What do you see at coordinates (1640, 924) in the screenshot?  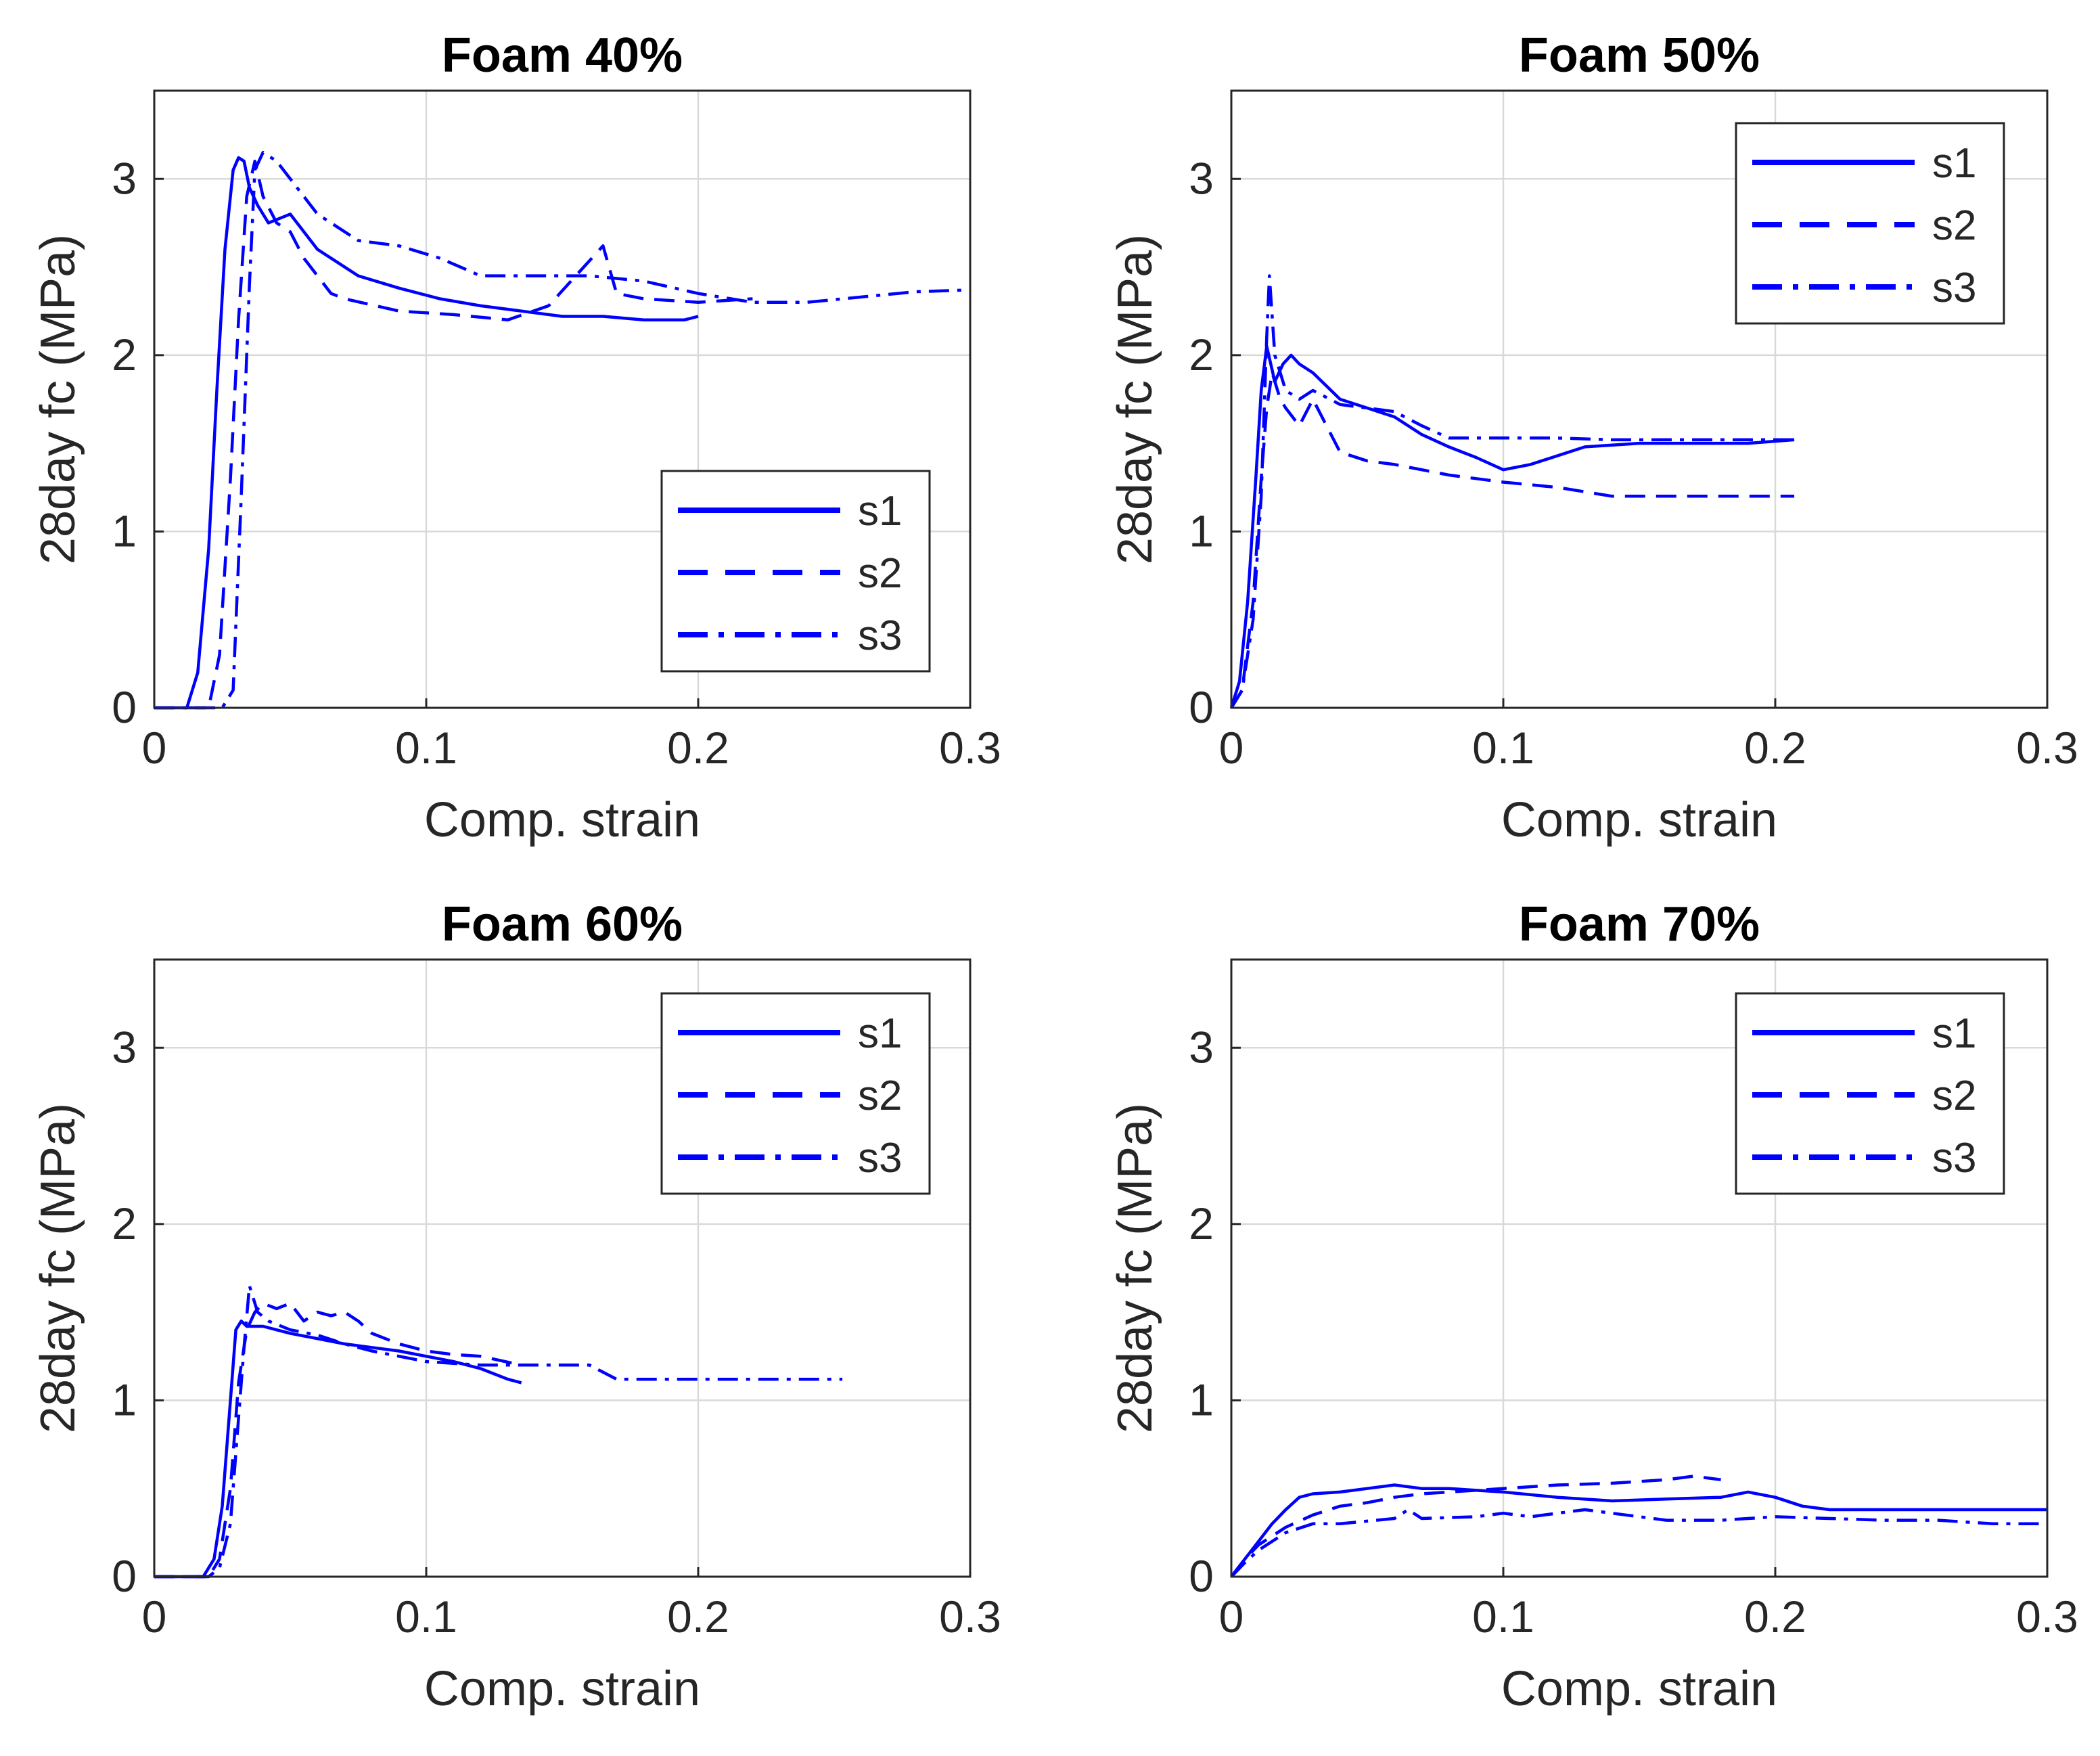 I see `chart-title: Foam 70%` at bounding box center [1640, 924].